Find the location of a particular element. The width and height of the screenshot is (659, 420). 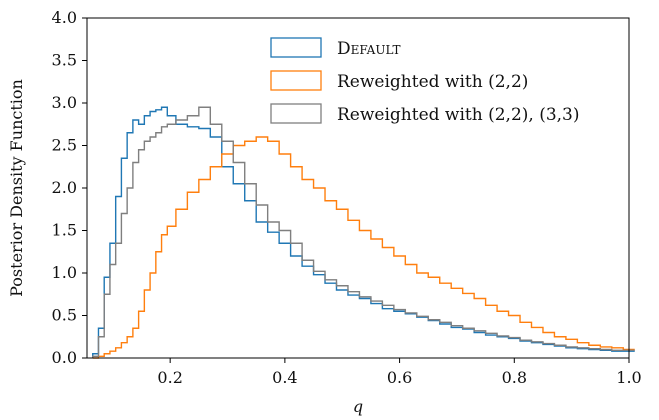

legend-swatch-default is located at coordinates (296, 47).